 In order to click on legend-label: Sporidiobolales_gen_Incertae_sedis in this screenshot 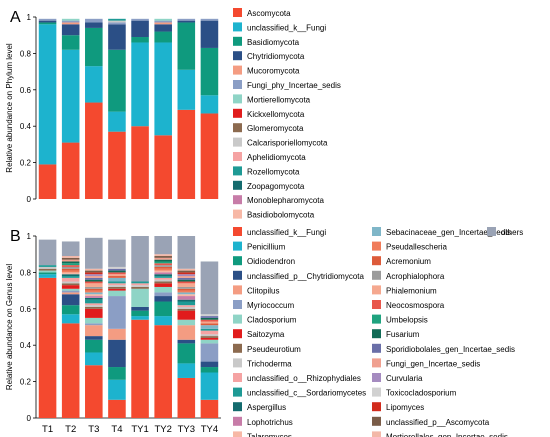, I will do `click(450, 349)`.